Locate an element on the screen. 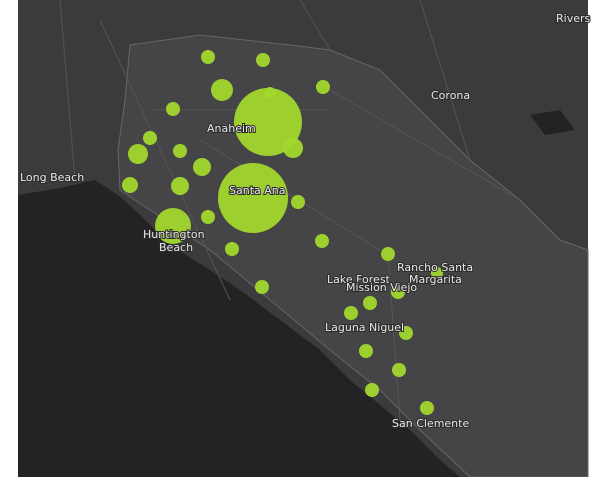 This screenshot has width=602, height=477. lake is located at coordinates (552, 122).